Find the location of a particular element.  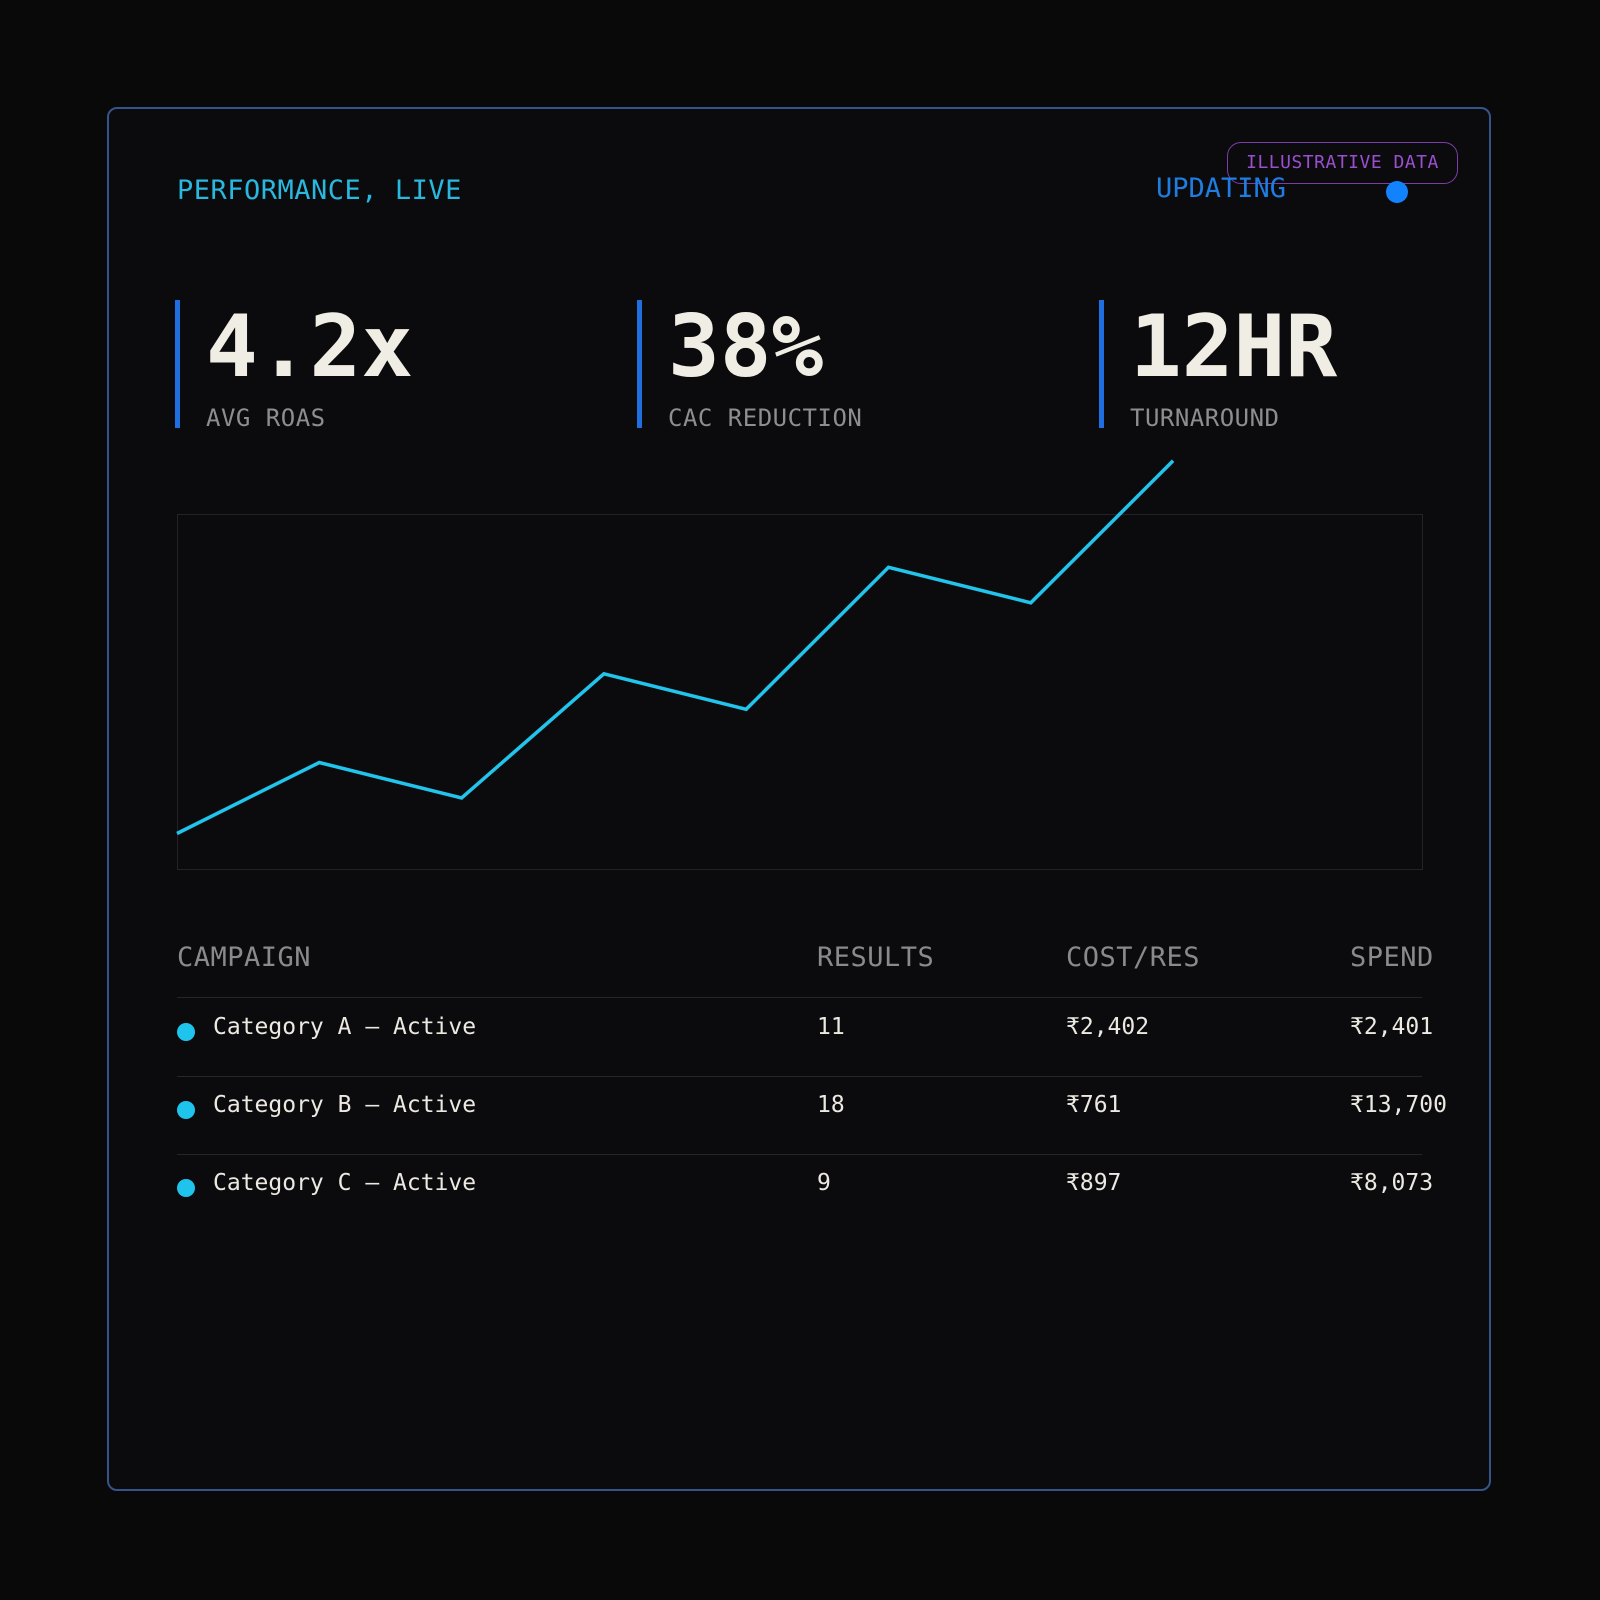

illustrative-data-badge: ILLUSTRATIVE DATA is located at coordinates (1342, 163).